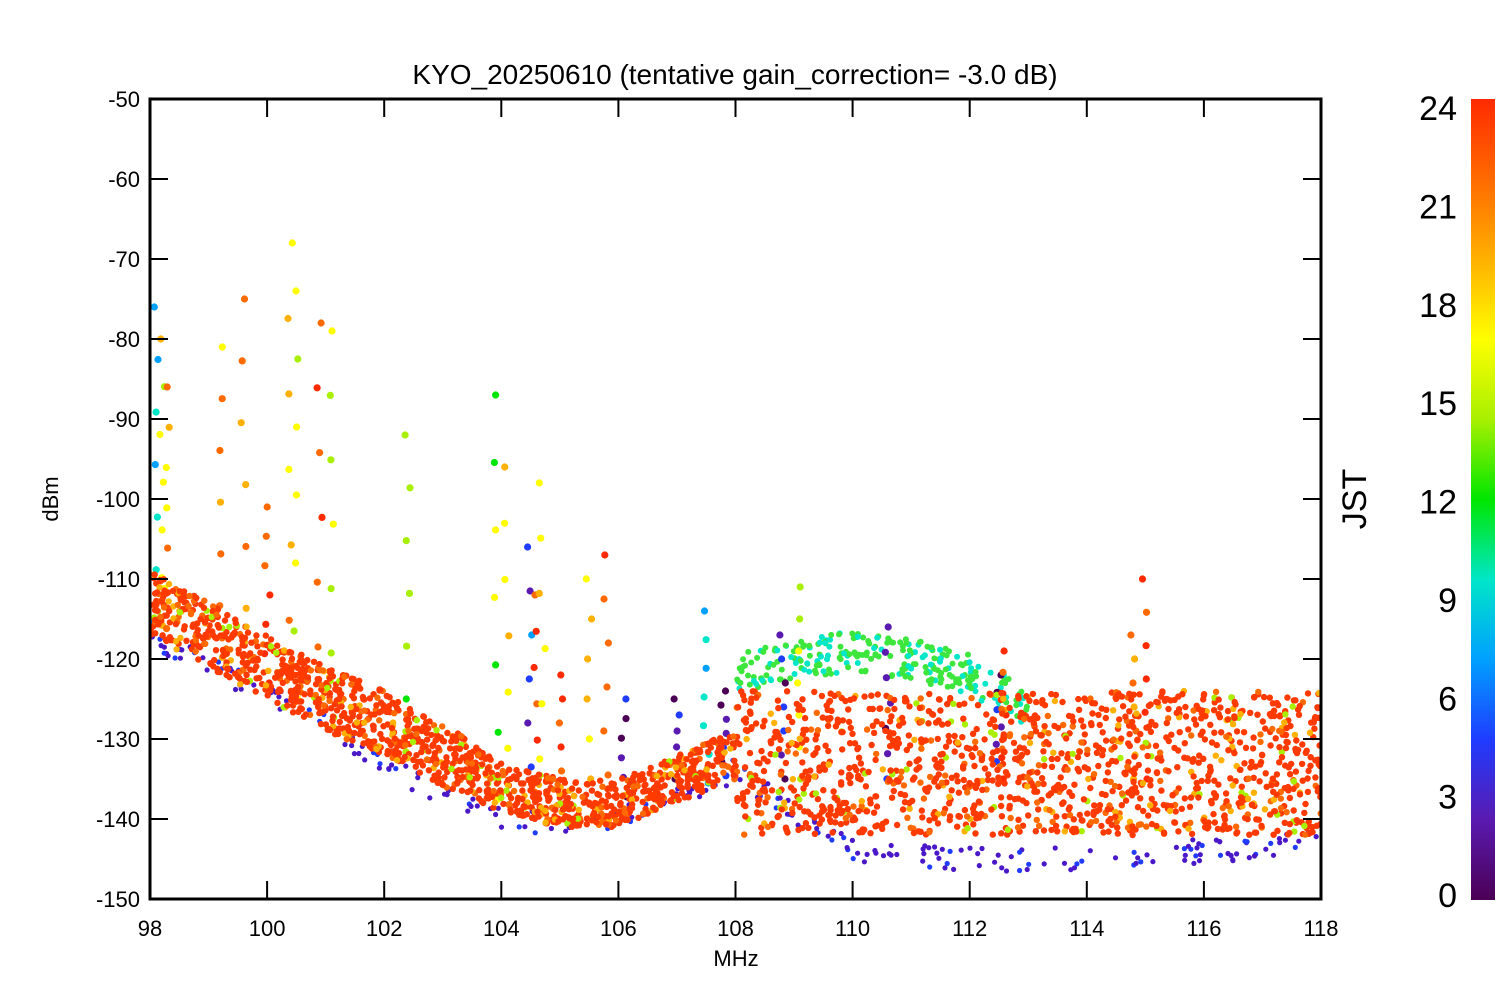 The image size is (1500, 1005). Describe the element at coordinates (1355, 499) in the screenshot. I see `colorbar-label: JST` at that location.